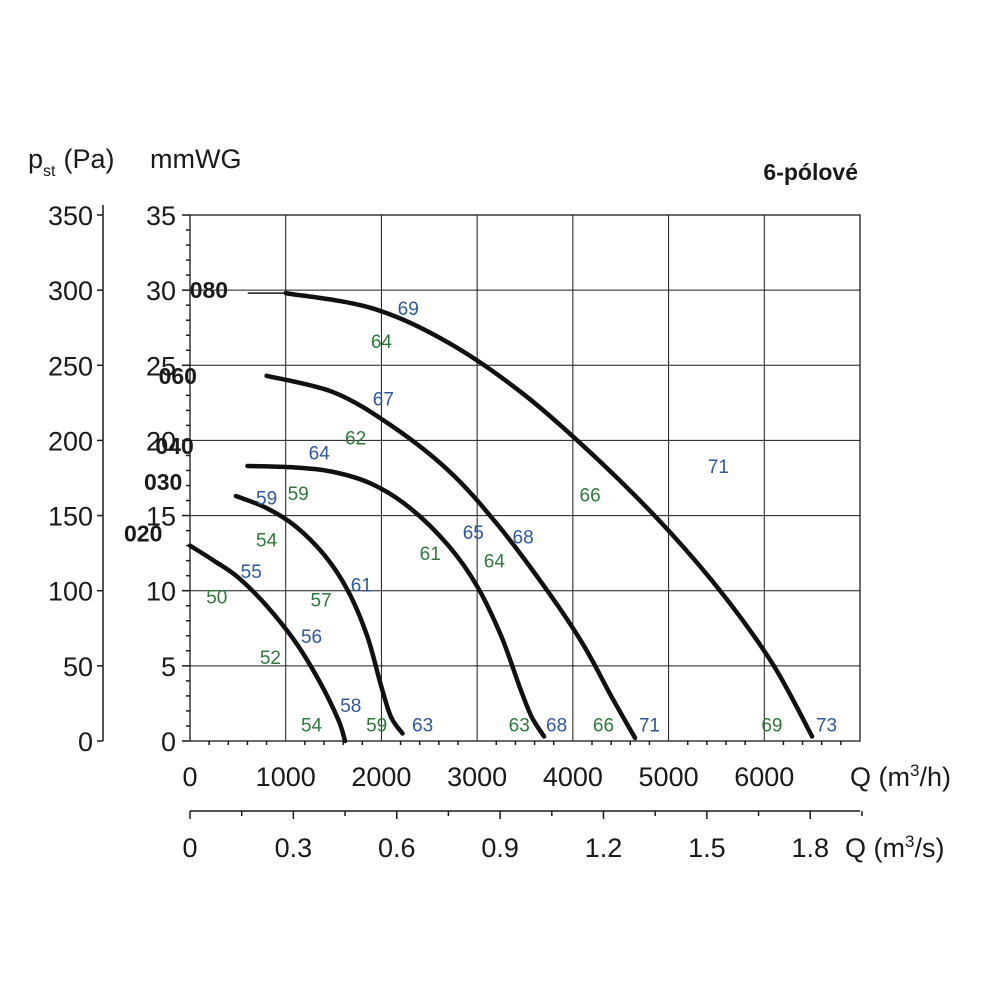  I want to click on x-tick-label-m3h: 4000, so click(573, 777).